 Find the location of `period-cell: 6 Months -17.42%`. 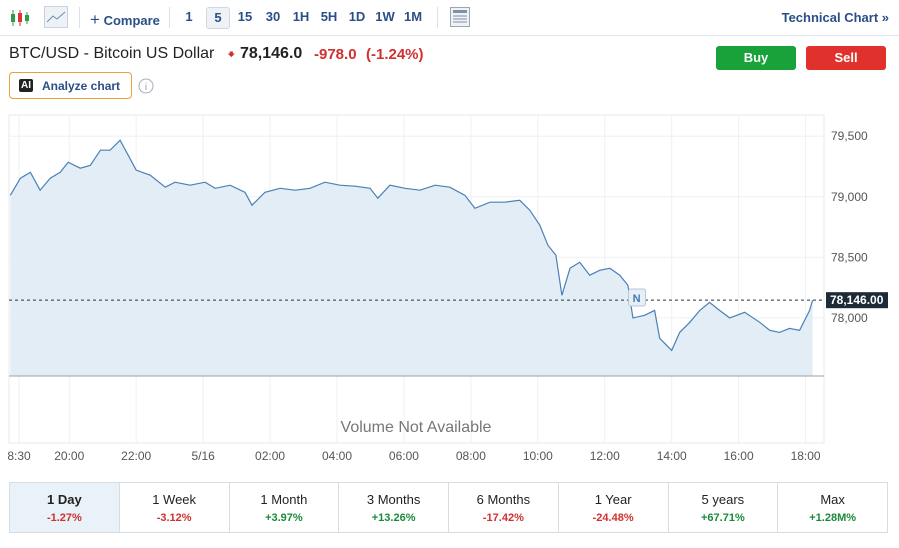

period-cell: 6 Months -17.42% is located at coordinates (504, 507).